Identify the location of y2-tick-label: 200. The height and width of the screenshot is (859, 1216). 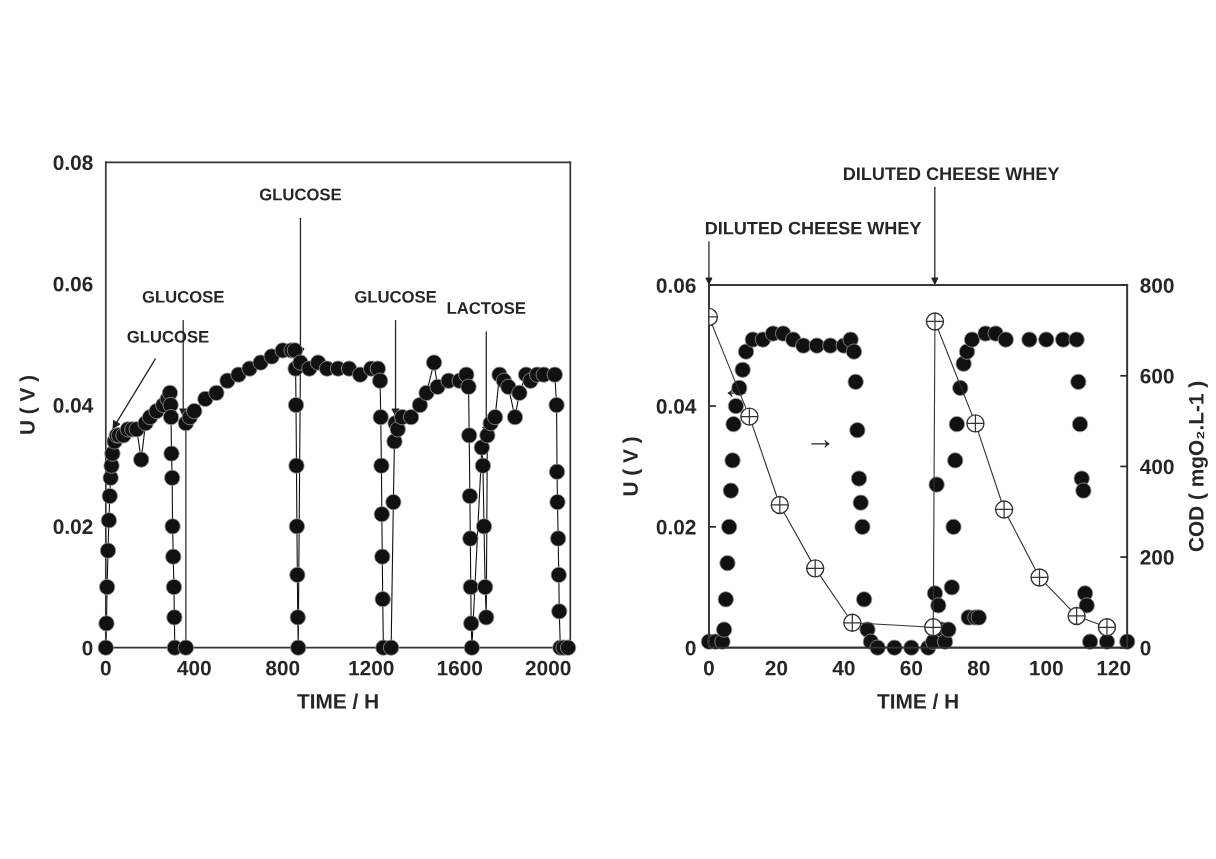
(1157, 557).